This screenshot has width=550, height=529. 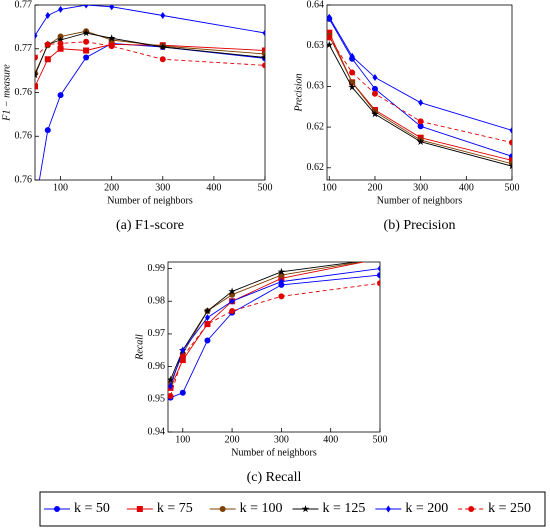 What do you see at coordinates (157, 399) in the screenshot?
I see `y-tick-label: 0.95` at bounding box center [157, 399].